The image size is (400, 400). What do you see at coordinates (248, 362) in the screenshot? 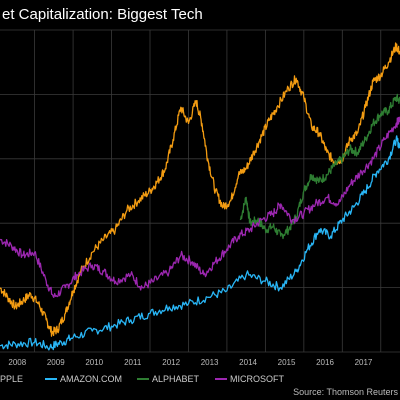
I see `x-tick-label: 2014` at bounding box center [248, 362].